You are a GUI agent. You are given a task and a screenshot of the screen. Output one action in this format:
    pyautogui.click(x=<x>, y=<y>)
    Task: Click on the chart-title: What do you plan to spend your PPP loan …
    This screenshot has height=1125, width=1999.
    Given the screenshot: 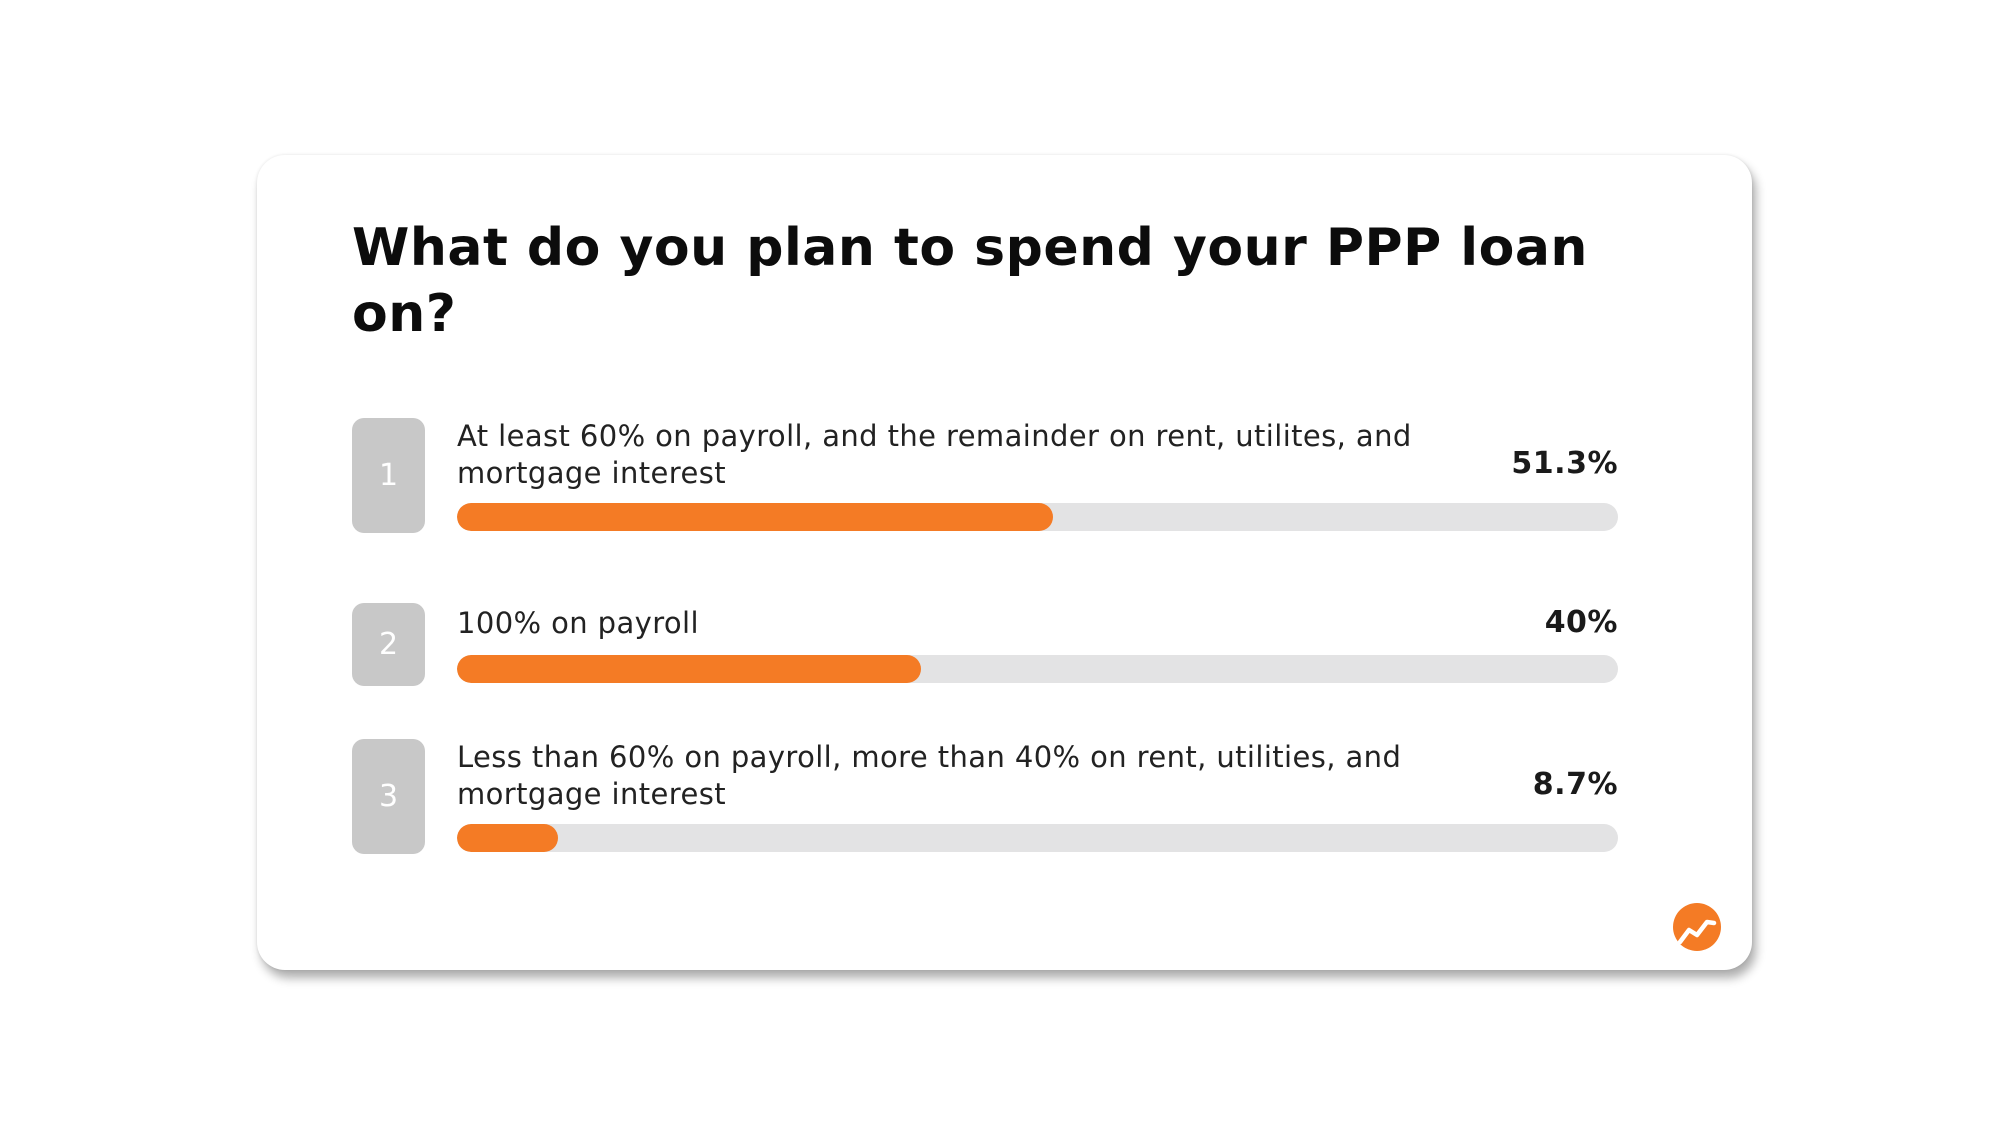 What is the action you would take?
    pyautogui.click(x=970, y=281)
    